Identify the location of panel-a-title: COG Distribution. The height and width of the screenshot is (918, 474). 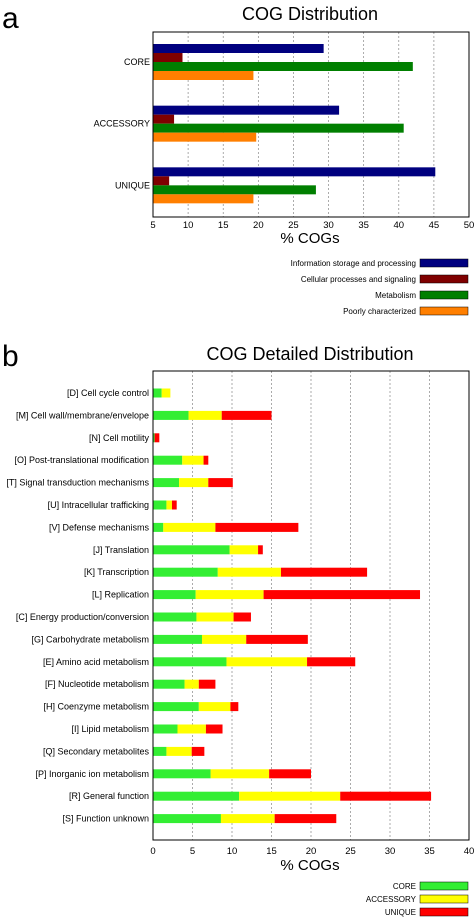
(310, 14).